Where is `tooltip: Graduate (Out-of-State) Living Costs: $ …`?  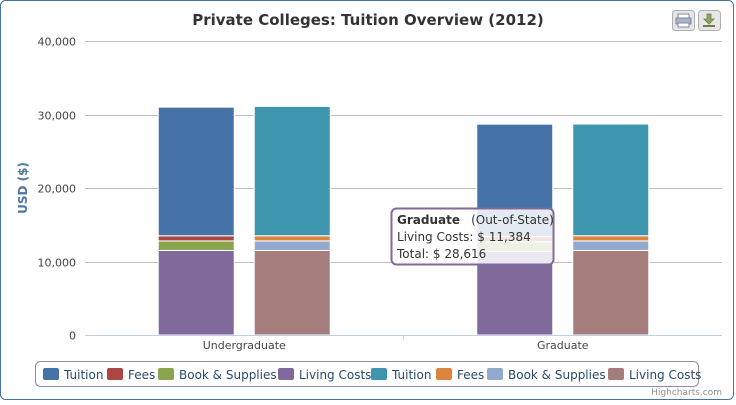
tooltip: Graduate (Out-of-State) Living Costs: $ … is located at coordinates (472, 236).